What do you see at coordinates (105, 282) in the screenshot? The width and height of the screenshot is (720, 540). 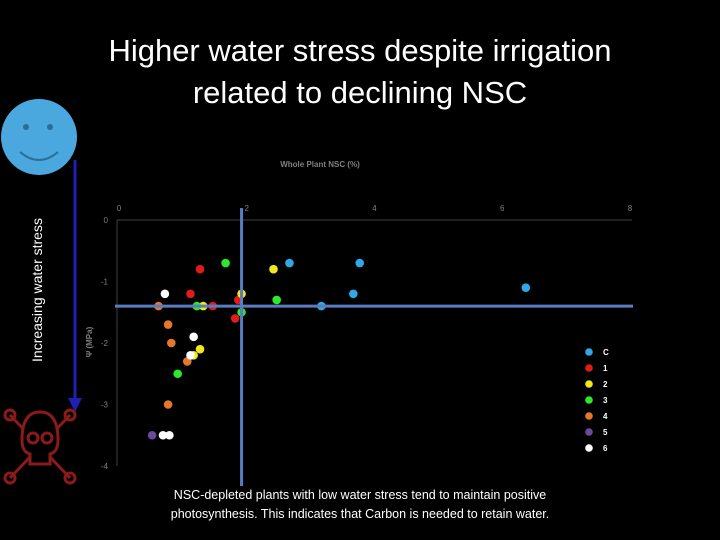 I see `y-tick-label: -1` at bounding box center [105, 282].